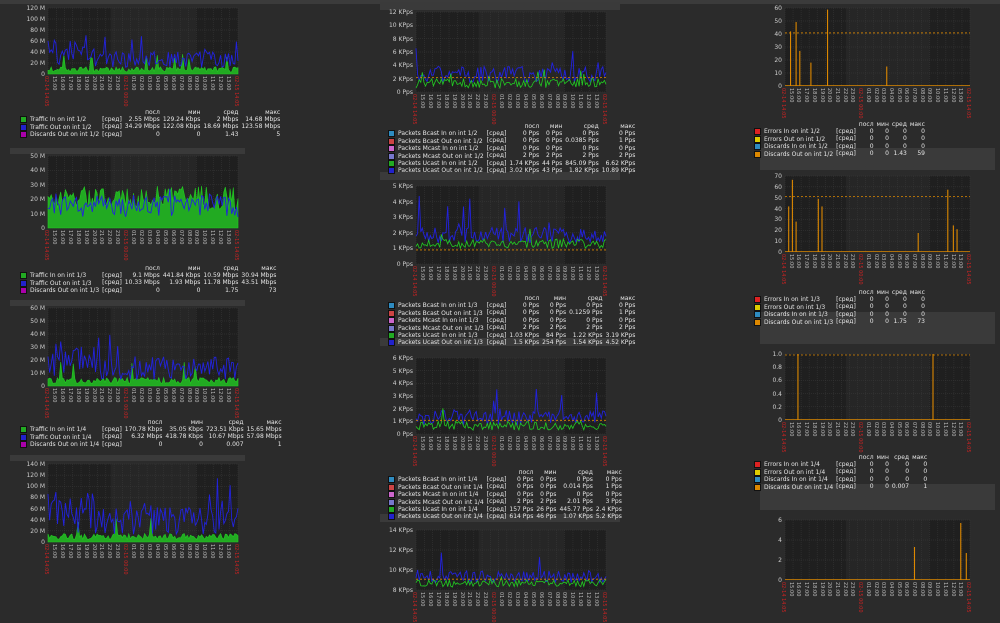  I want to click on legend-series-name: Packets Mcast In on int 1/4, so click(438, 495).